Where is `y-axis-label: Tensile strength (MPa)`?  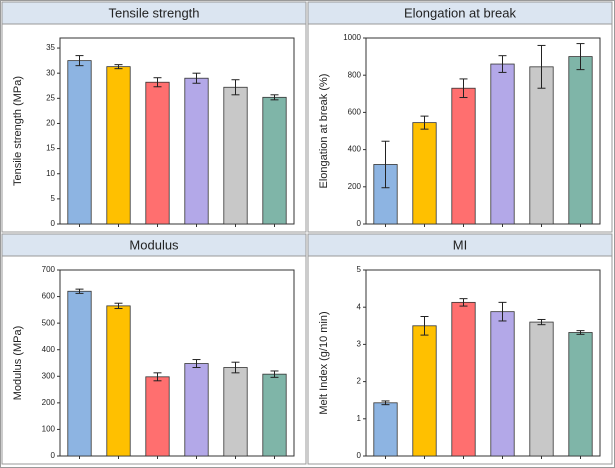 y-axis-label: Tensile strength (MPa) is located at coordinates (18, 131).